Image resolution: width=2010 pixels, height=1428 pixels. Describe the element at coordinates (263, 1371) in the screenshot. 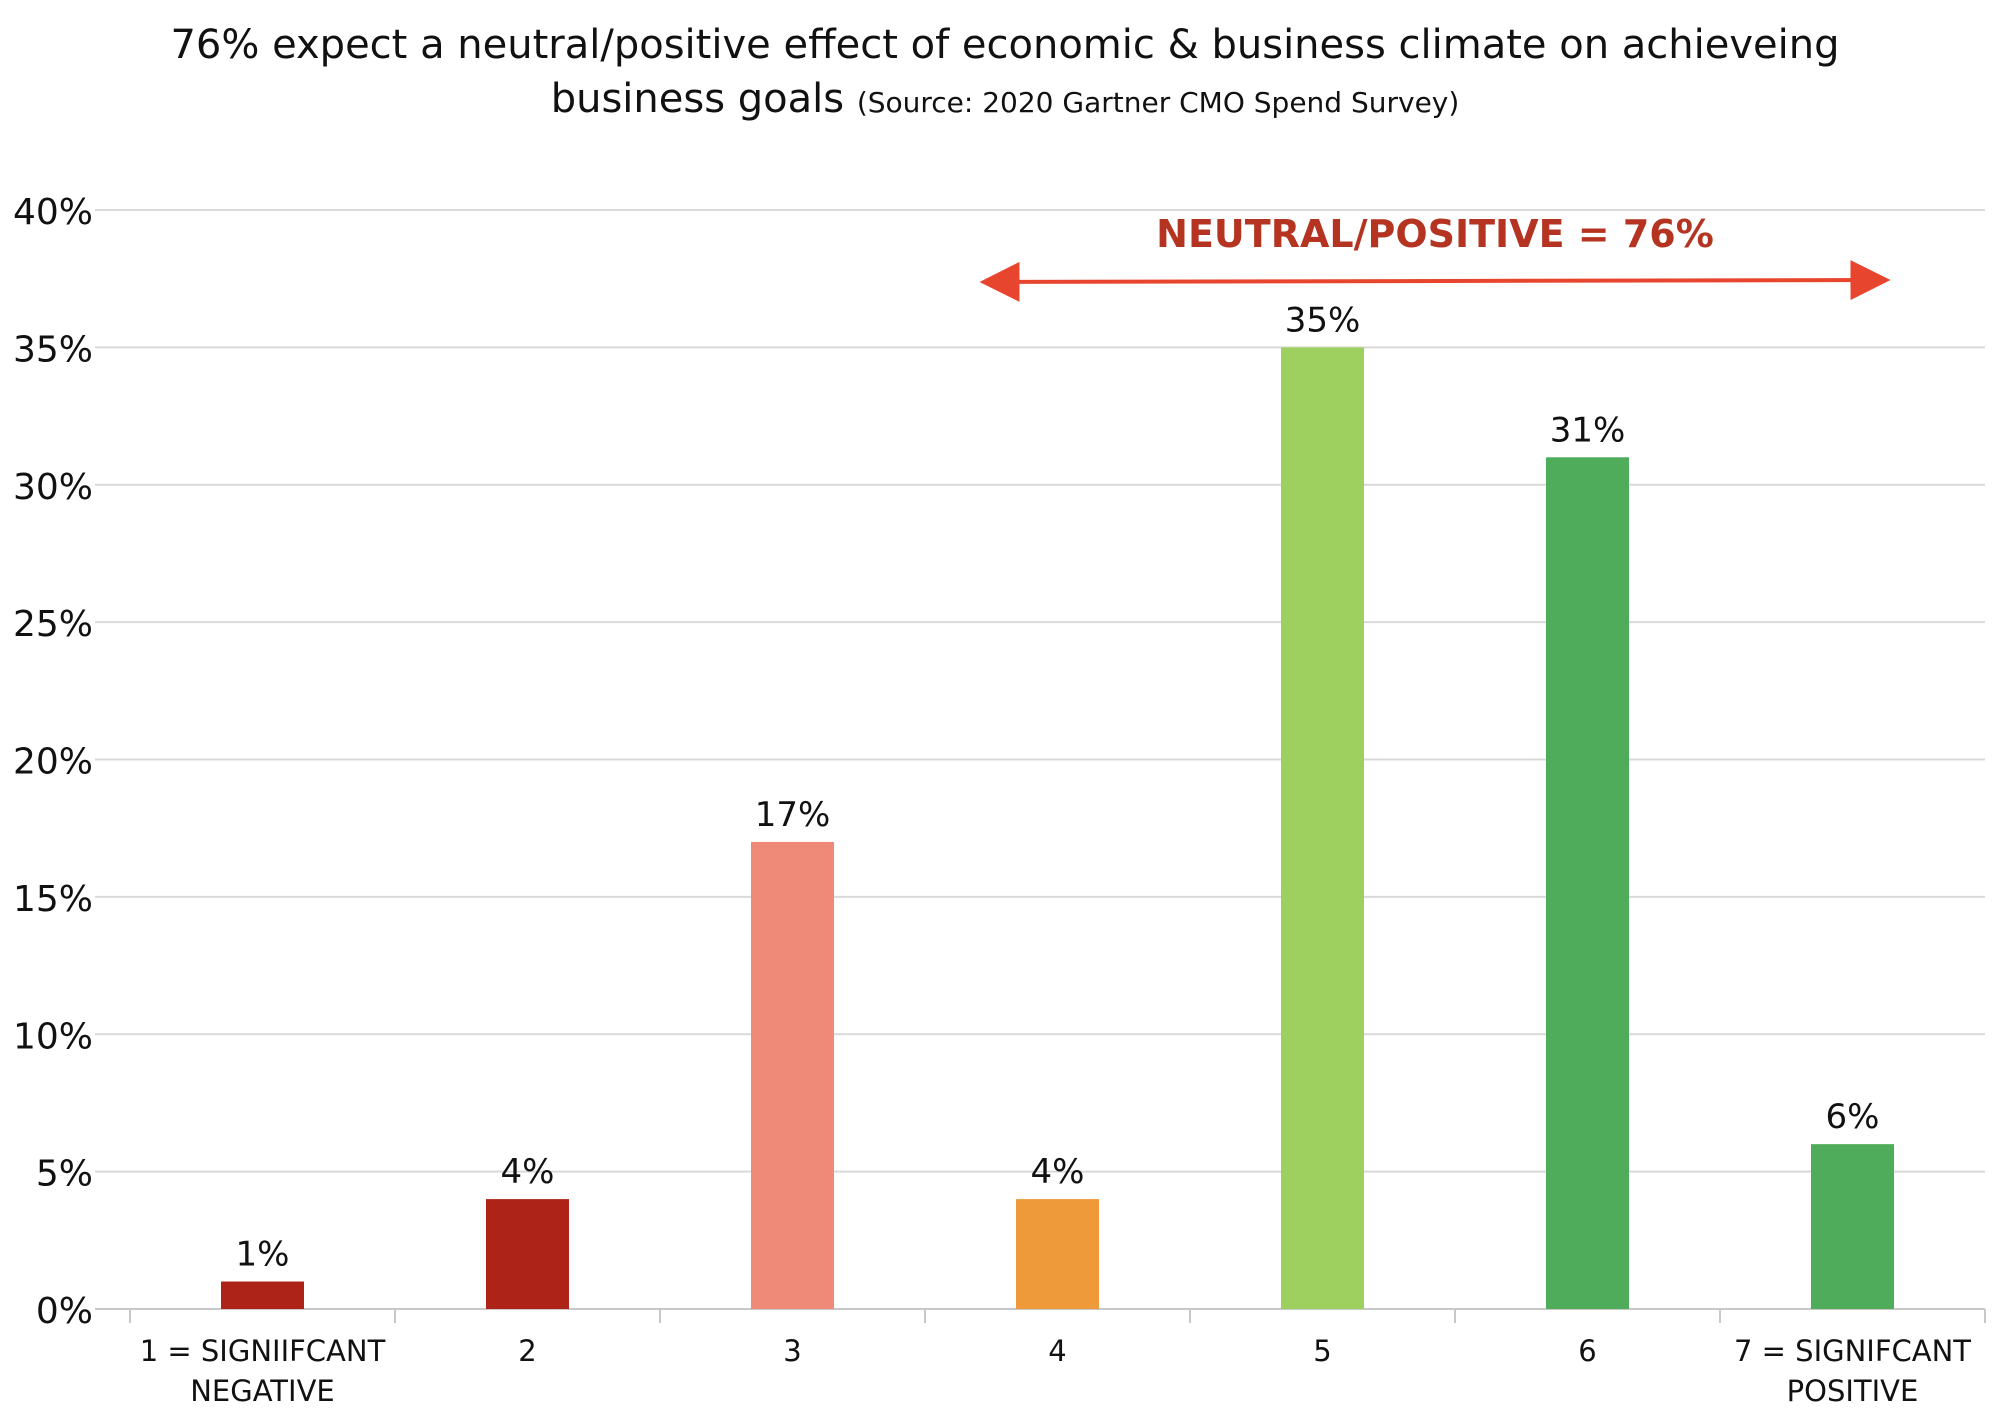

I see `x-tick-label: 1 = SIGNIIFCANT NEGATIVE` at that location.